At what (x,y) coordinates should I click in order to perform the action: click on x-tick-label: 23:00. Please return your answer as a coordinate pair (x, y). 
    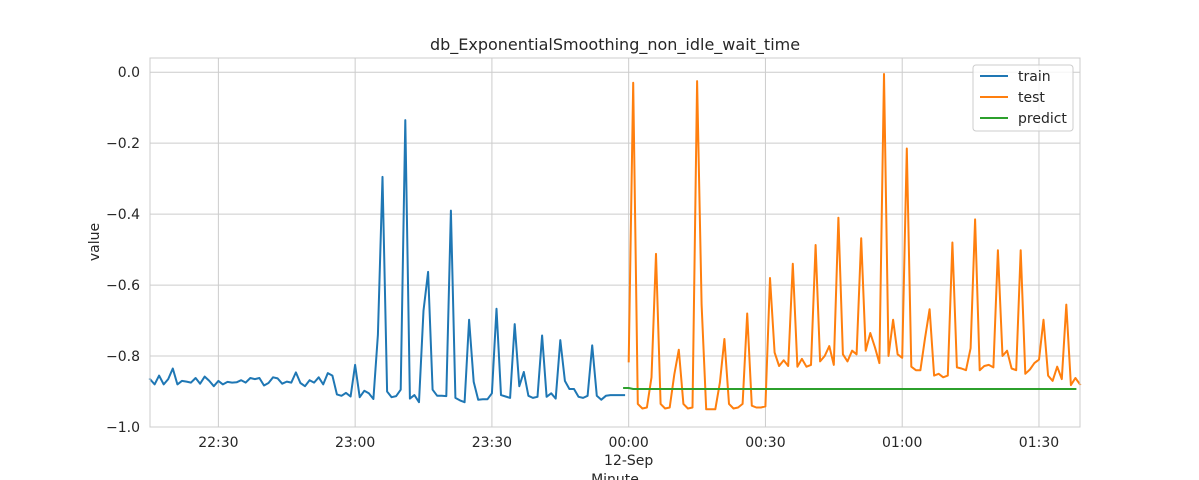
    Looking at the image, I should click on (355, 443).